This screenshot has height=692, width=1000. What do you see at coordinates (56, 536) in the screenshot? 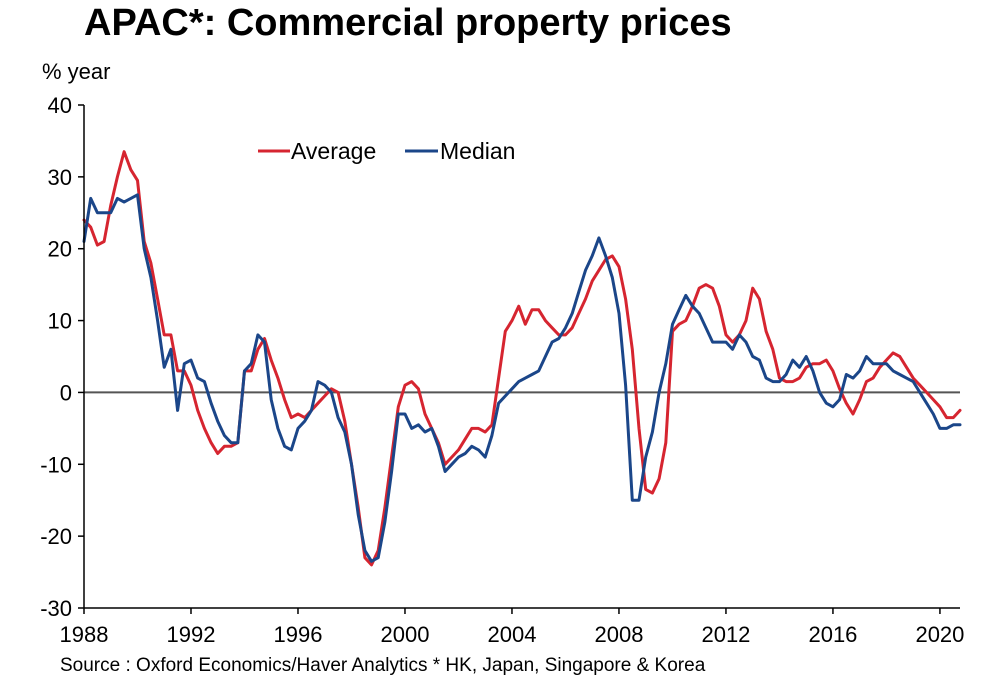
I see `y-tick-label: -20` at bounding box center [56, 536].